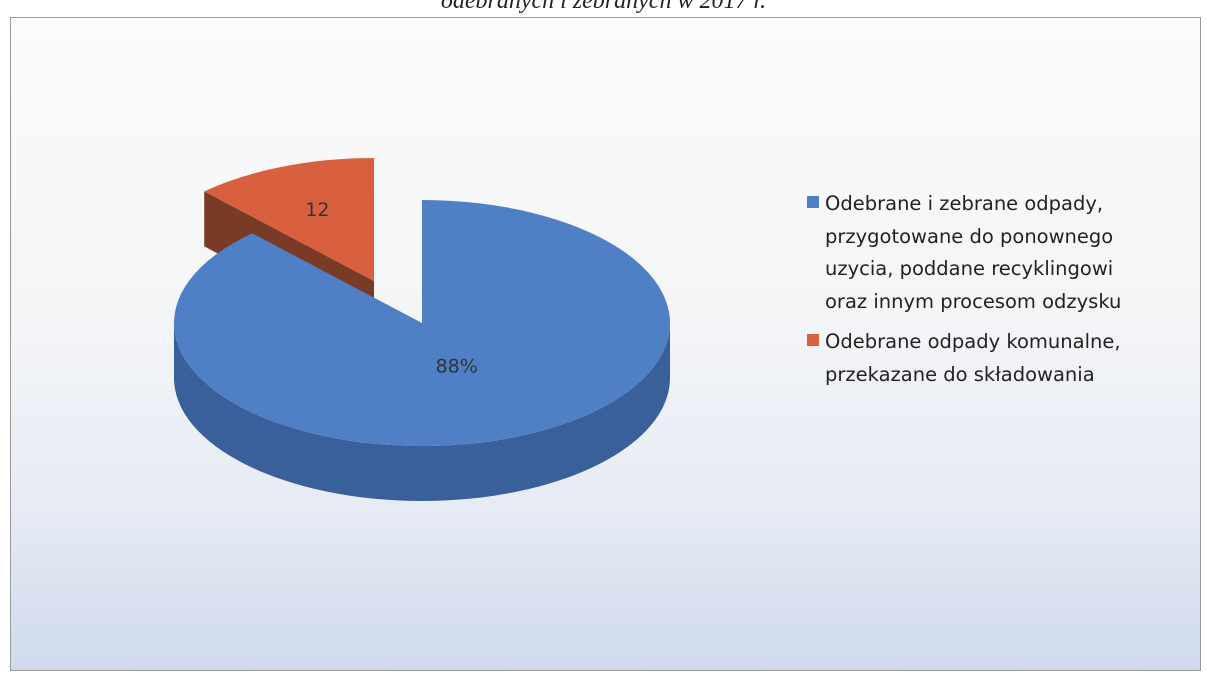 This screenshot has height=675, width=1207. I want to click on chart-caption: odebranych i zebranych w 2017 r., so click(603, 7).